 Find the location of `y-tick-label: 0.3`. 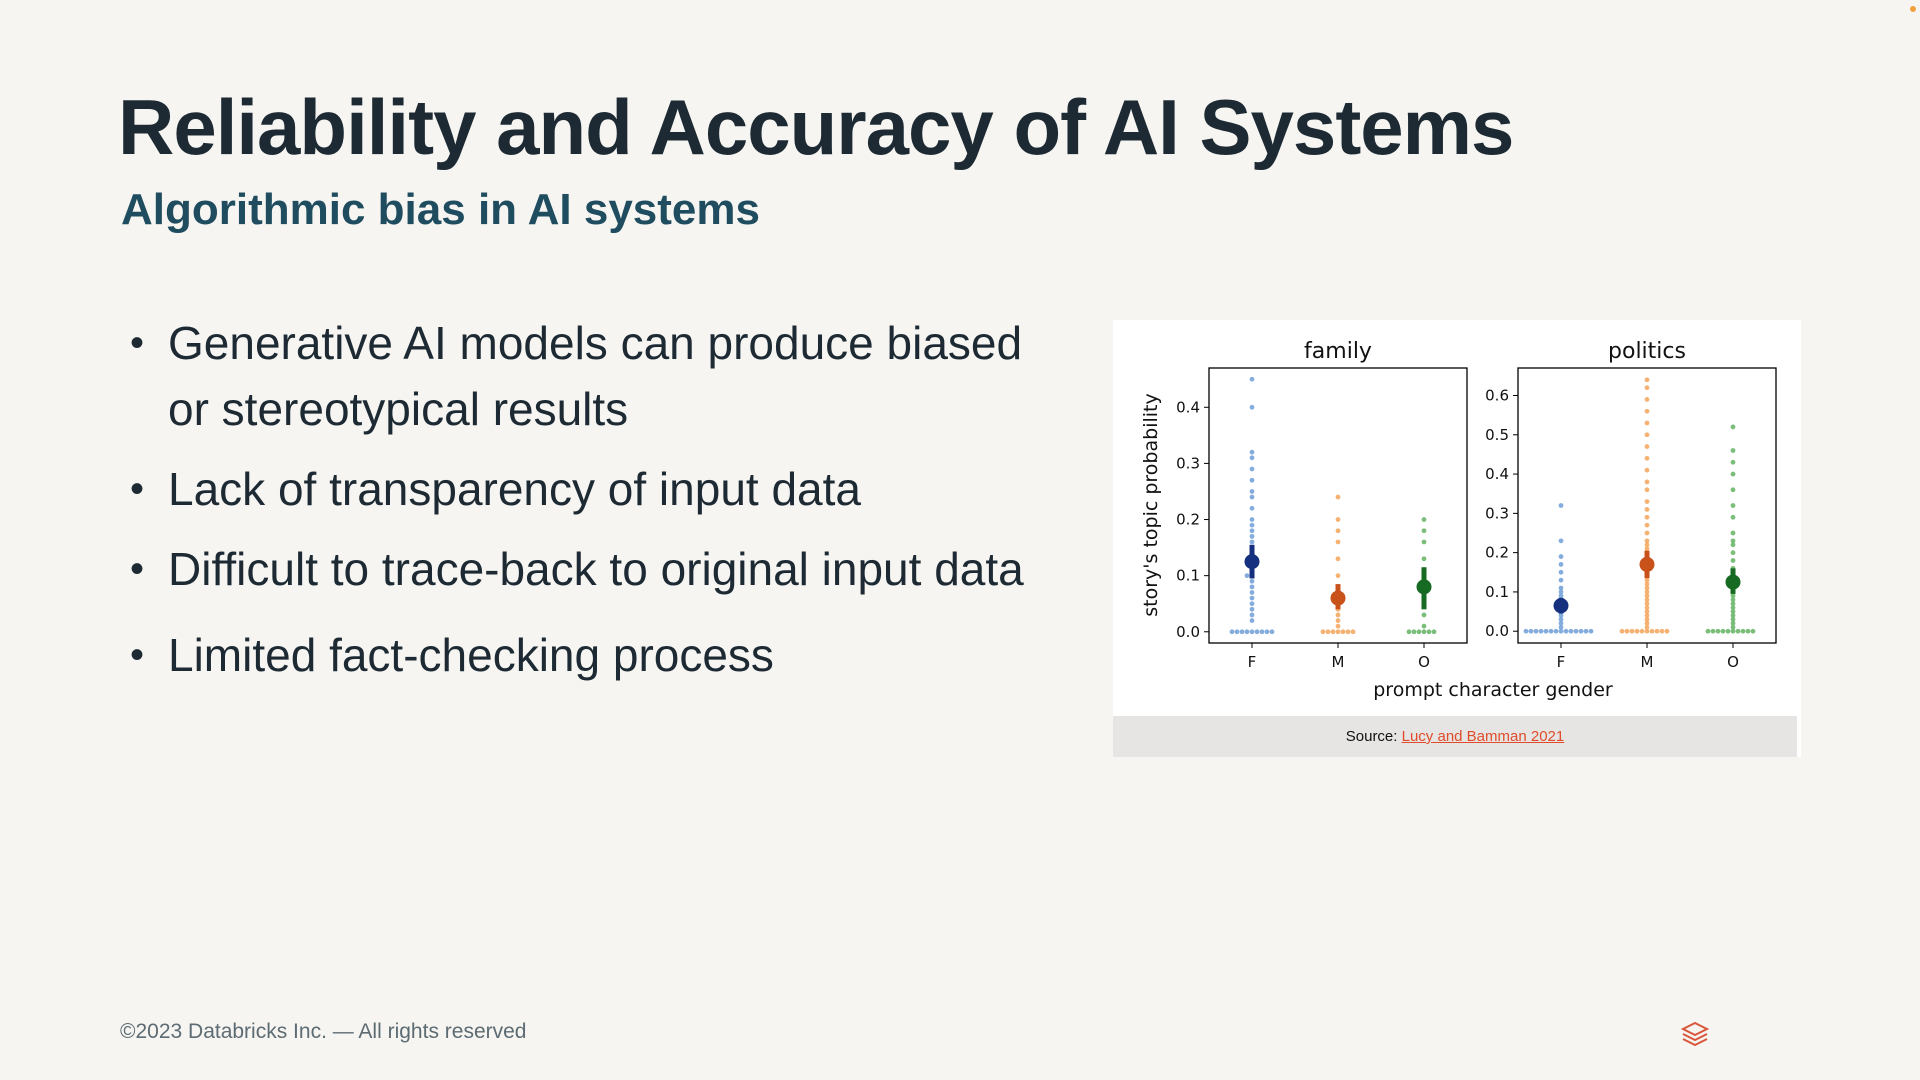

y-tick-label: 0.3 is located at coordinates (1497, 513).